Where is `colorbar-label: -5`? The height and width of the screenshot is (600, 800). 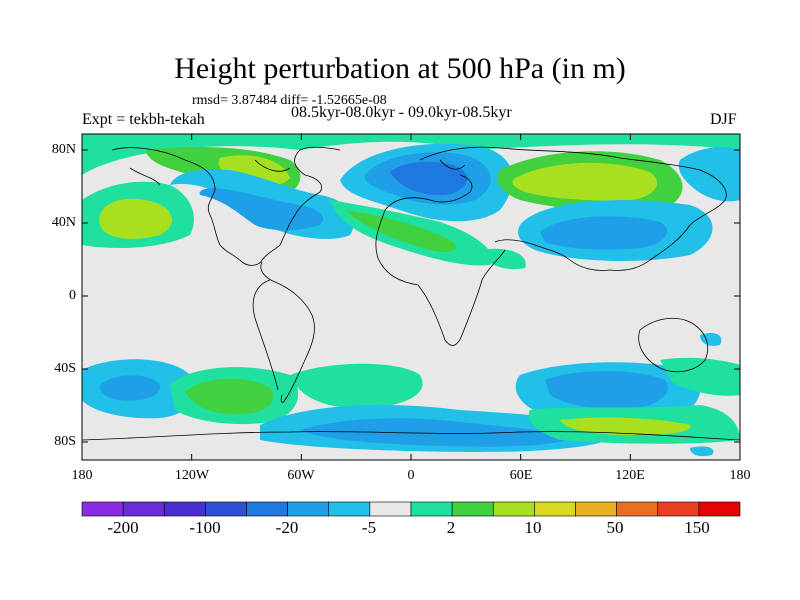 colorbar-label: -5 is located at coordinates (369, 527).